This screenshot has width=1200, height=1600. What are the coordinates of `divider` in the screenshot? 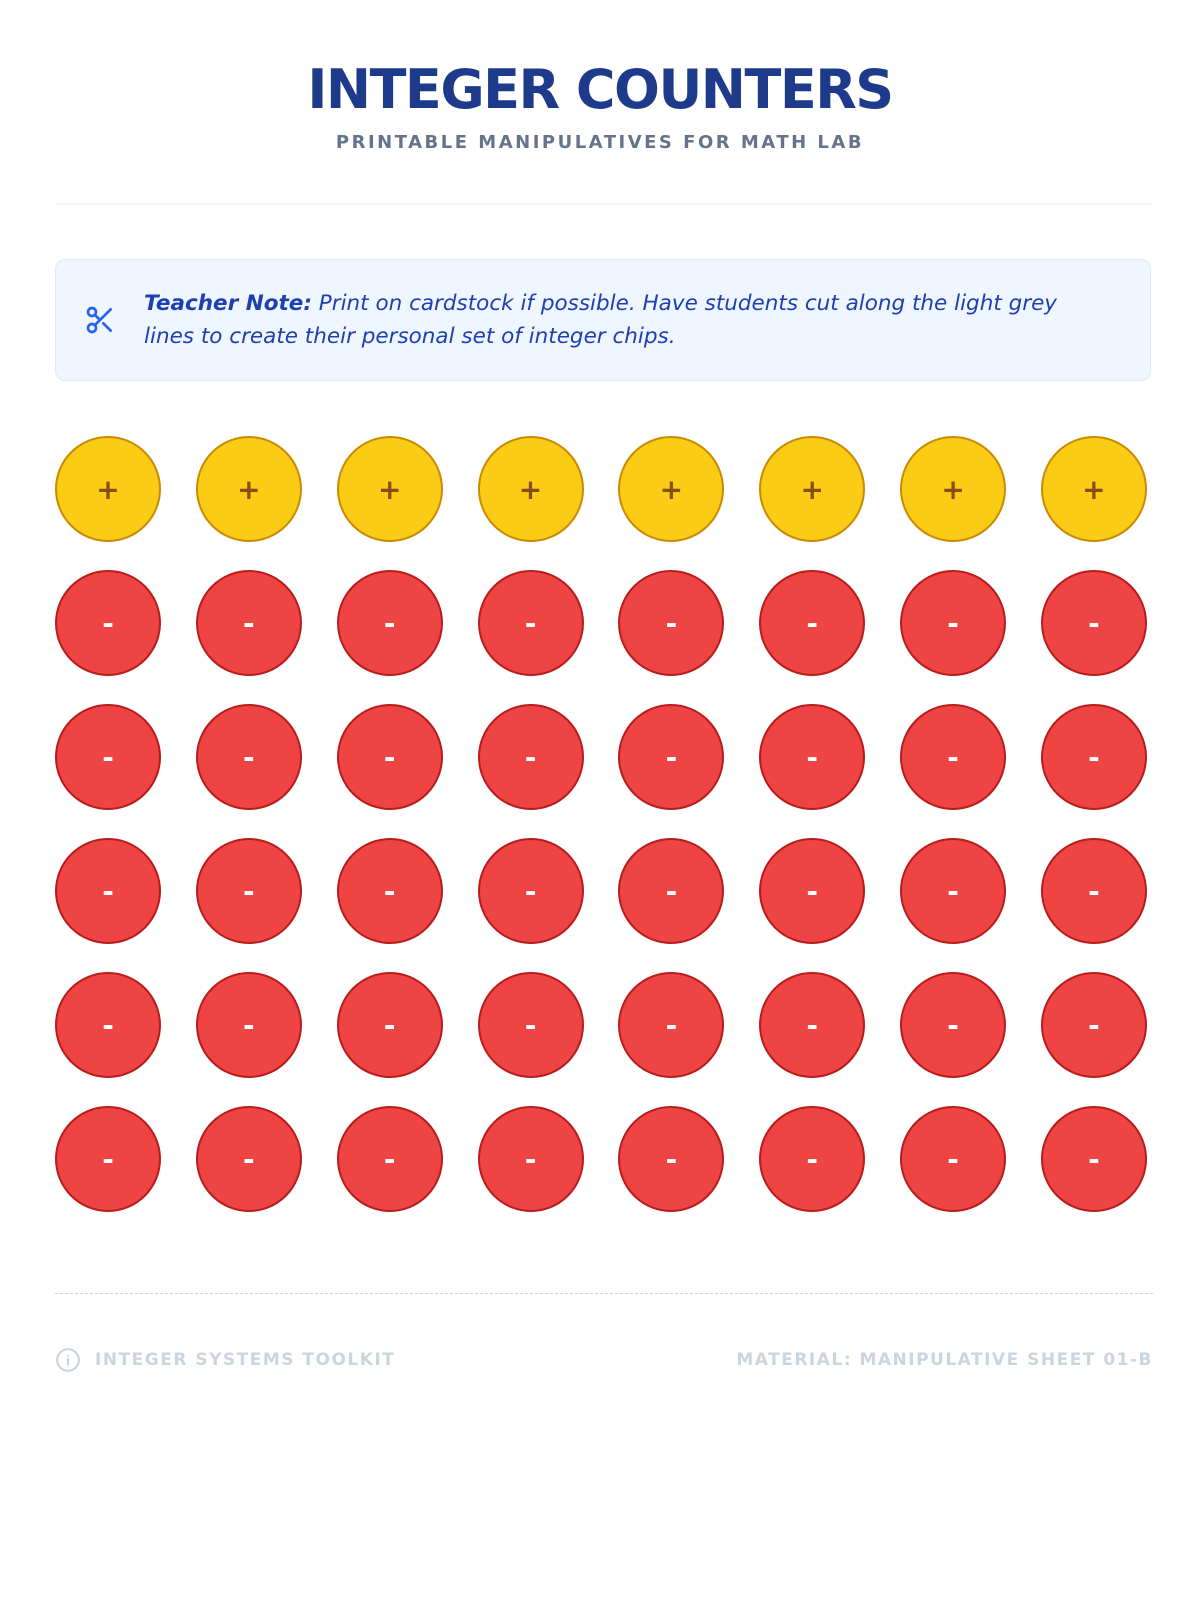 It's located at (604, 204).